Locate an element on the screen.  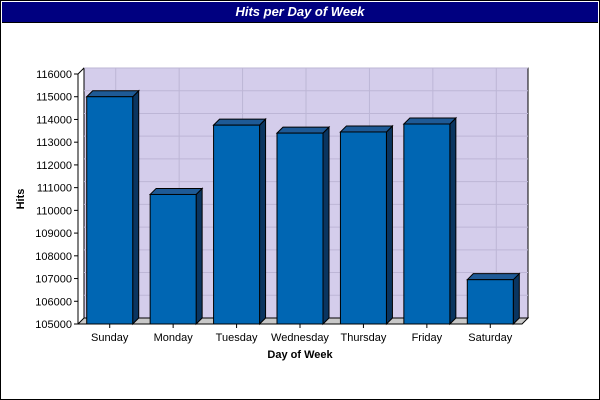
x-tick-label: Tuesday is located at coordinates (237, 338).